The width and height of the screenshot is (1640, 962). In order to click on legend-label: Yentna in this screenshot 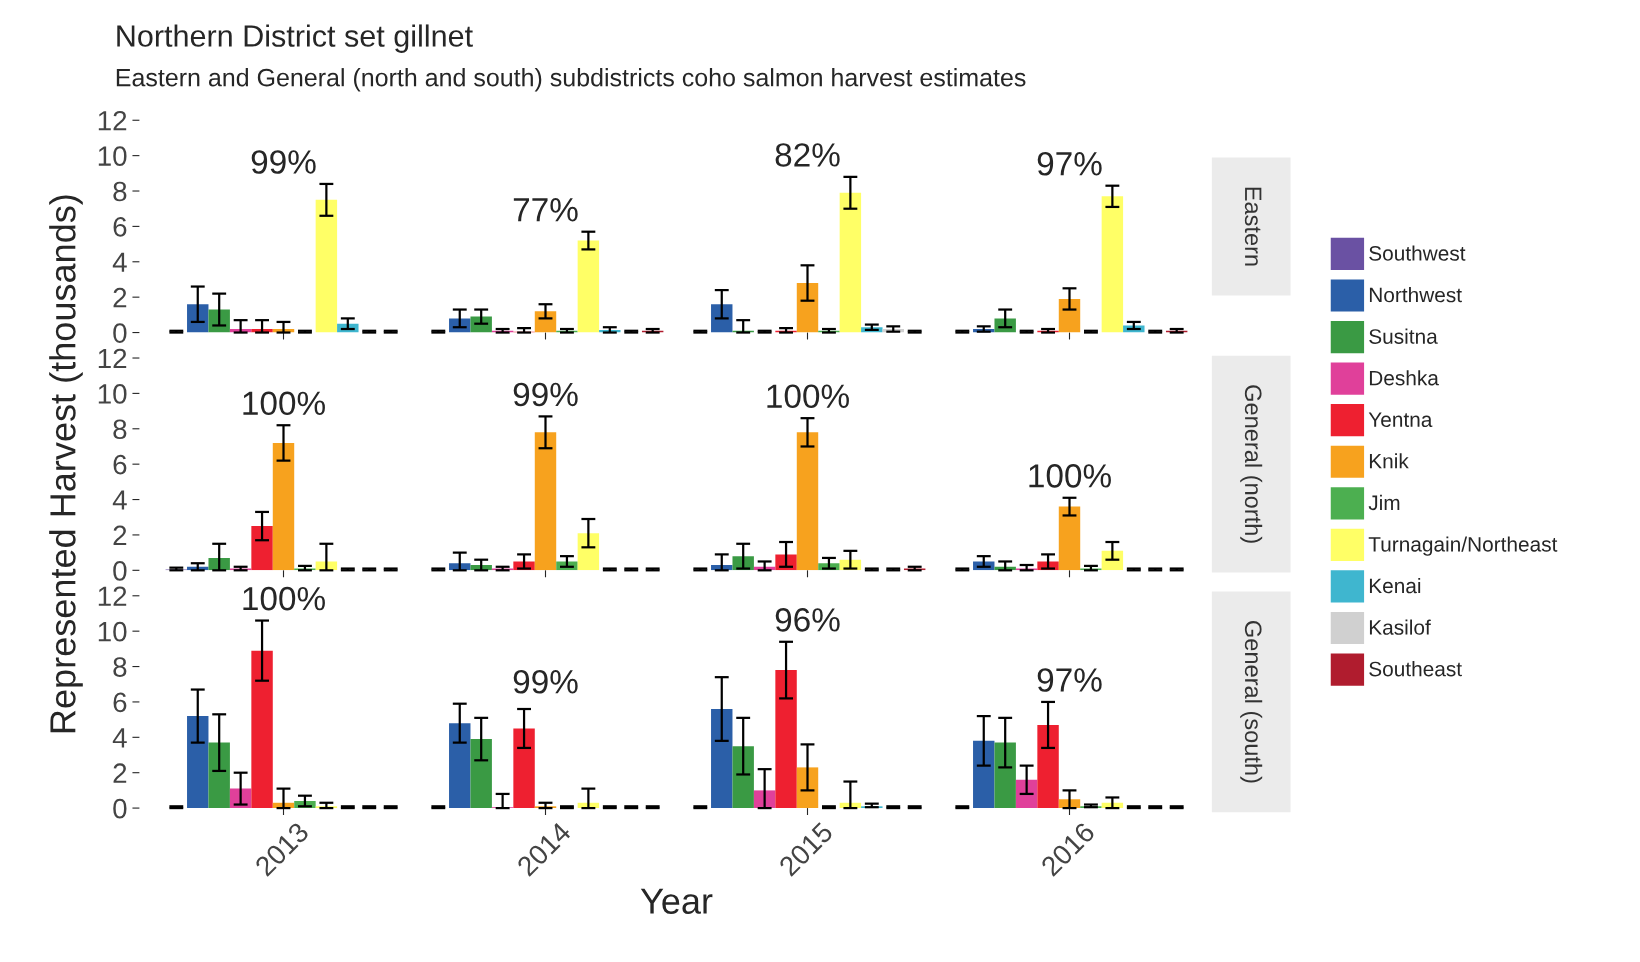, I will do `click(1400, 420)`.